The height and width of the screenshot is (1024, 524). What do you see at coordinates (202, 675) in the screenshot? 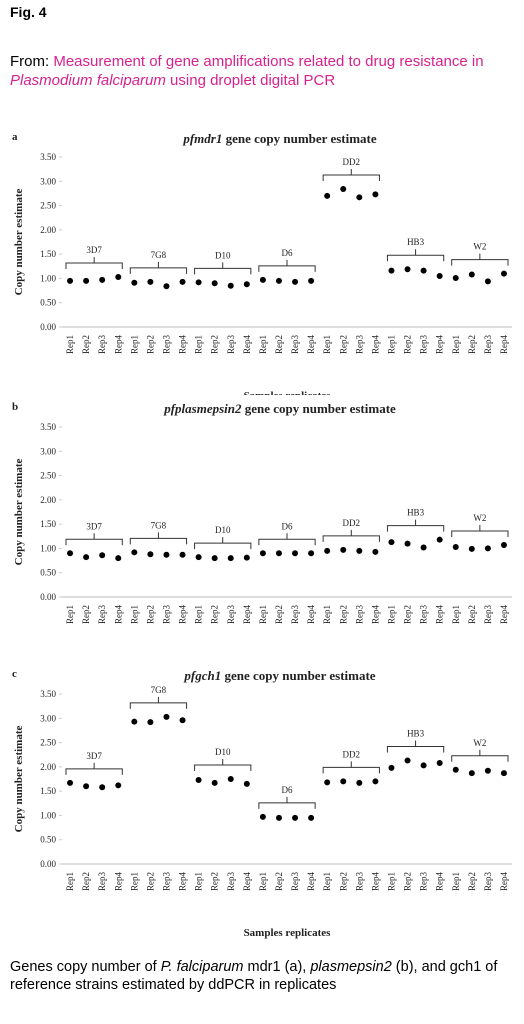
I see `title-gene: pfgch1` at bounding box center [202, 675].